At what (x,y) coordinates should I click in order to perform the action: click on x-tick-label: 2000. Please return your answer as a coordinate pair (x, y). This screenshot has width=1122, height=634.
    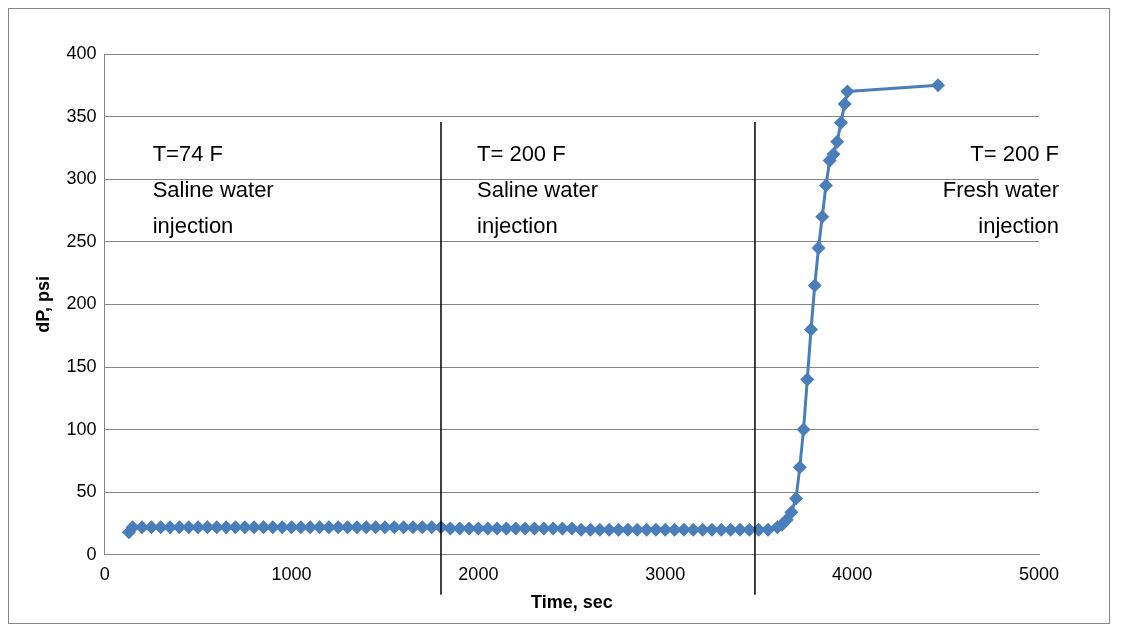
    Looking at the image, I should click on (478, 573).